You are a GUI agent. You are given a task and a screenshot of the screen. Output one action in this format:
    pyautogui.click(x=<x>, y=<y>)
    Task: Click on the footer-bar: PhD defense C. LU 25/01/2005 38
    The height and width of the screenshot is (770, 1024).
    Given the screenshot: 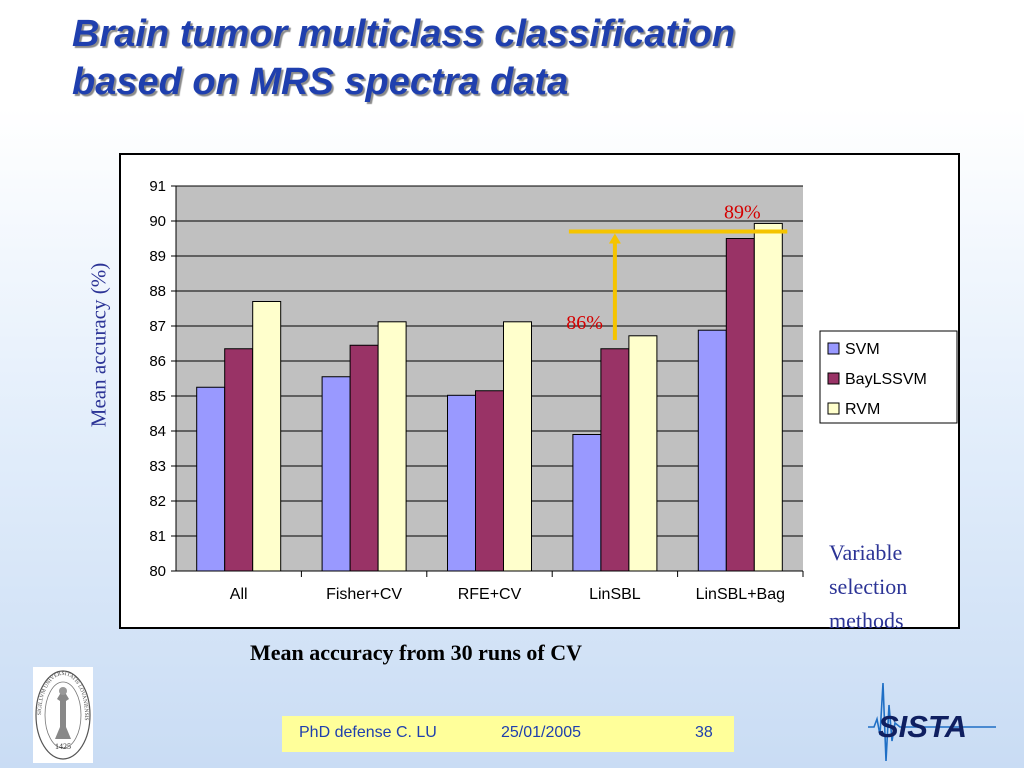 What is the action you would take?
    pyautogui.click(x=508, y=734)
    